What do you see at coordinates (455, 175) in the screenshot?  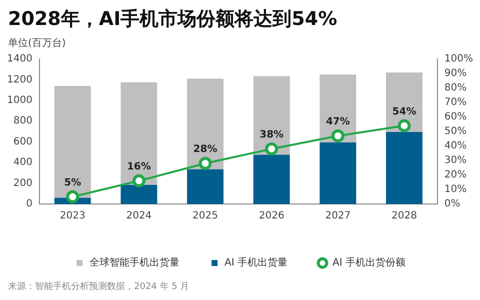 I see `y2-tick-label: 20%` at bounding box center [455, 175].